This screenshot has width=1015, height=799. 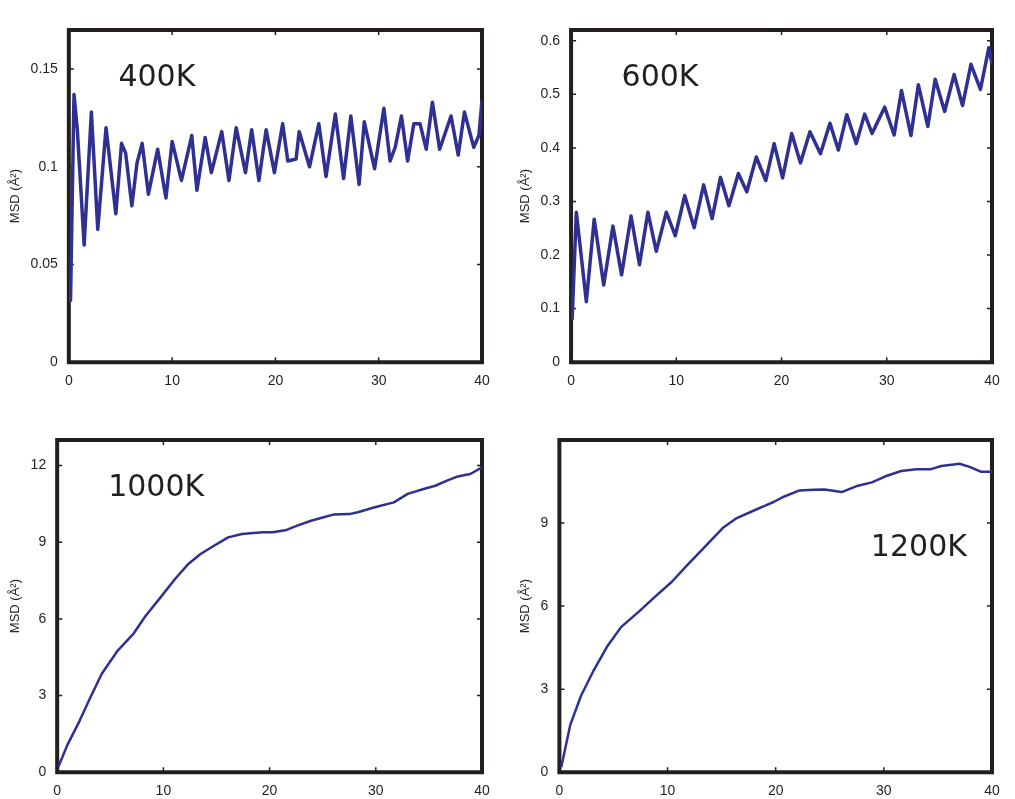 What do you see at coordinates (44, 67) in the screenshot?
I see `y-tick-label: 0.15` at bounding box center [44, 67].